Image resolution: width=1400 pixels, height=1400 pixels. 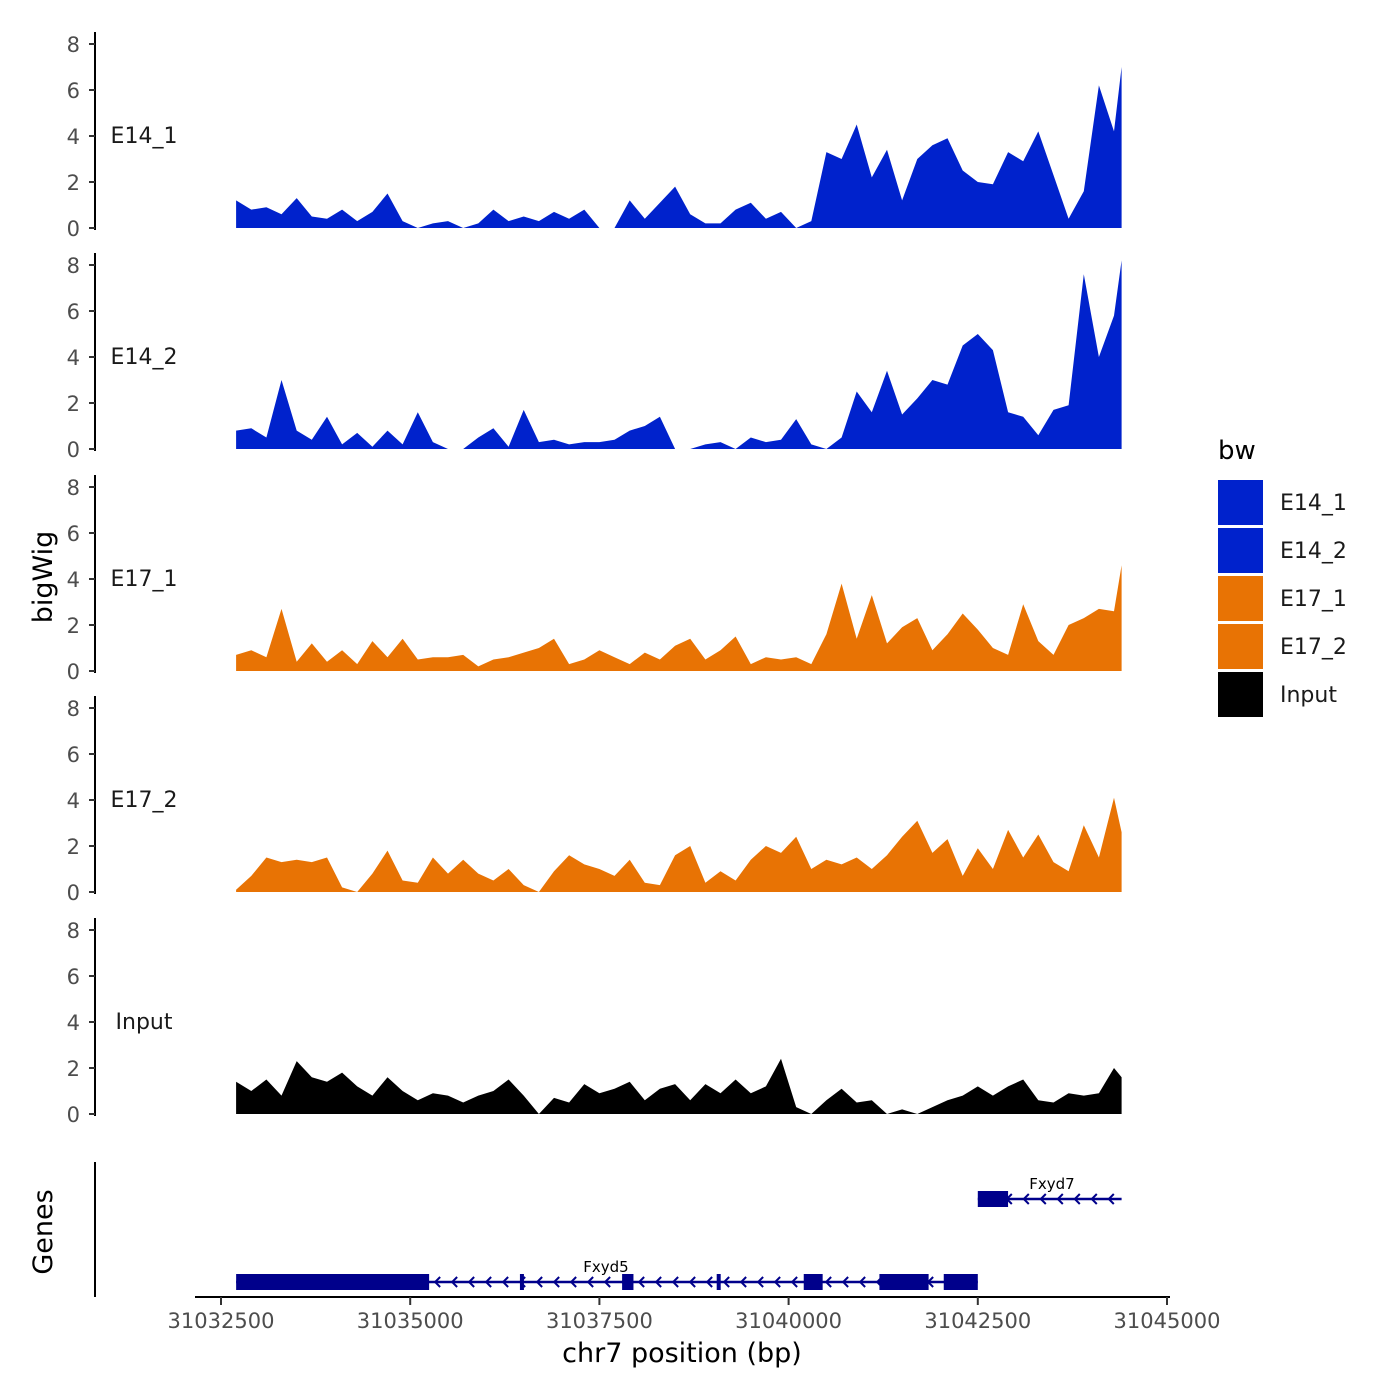 What do you see at coordinates (1313, 599) in the screenshot?
I see `legend-label: E17_1` at bounding box center [1313, 599].